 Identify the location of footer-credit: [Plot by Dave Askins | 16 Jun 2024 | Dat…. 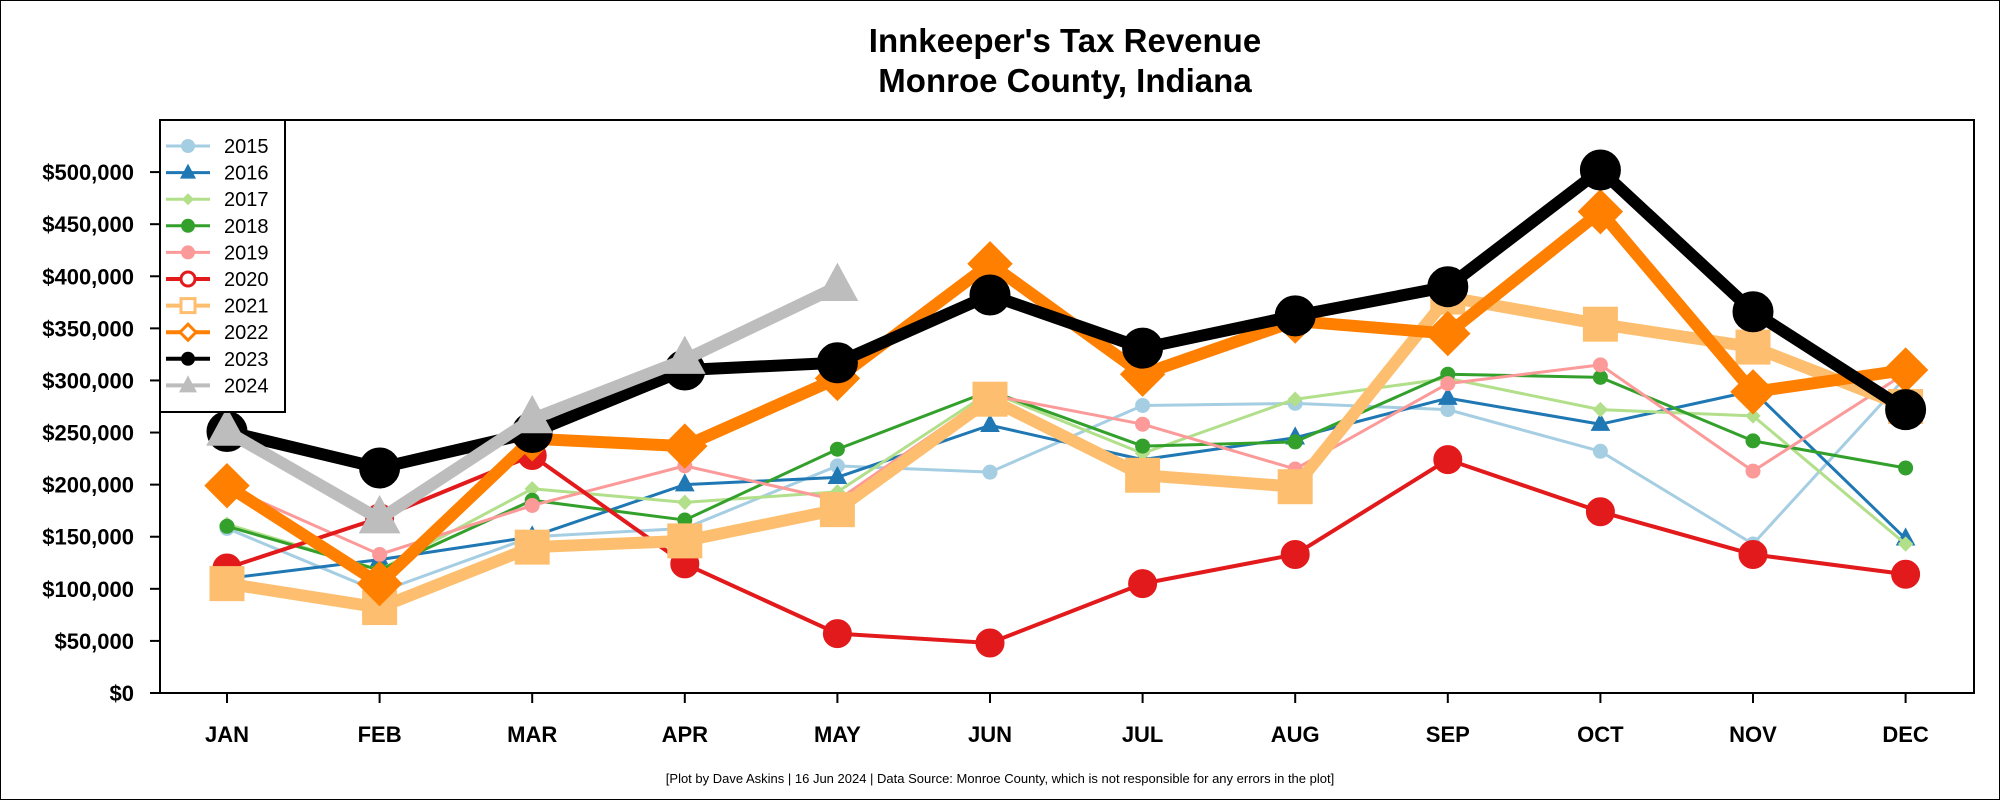
(1000, 778).